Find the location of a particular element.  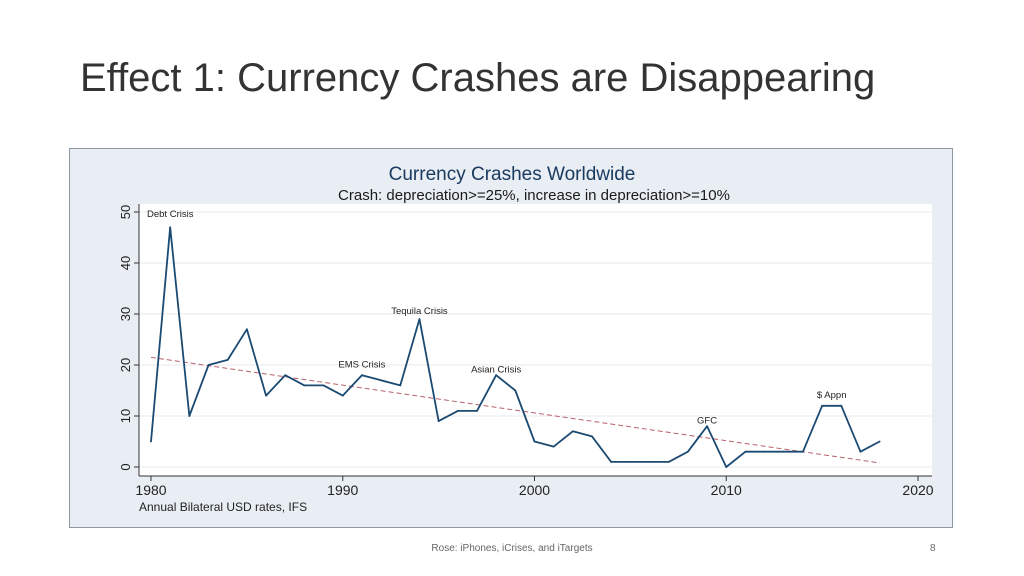

trend-line is located at coordinates (515, 410).